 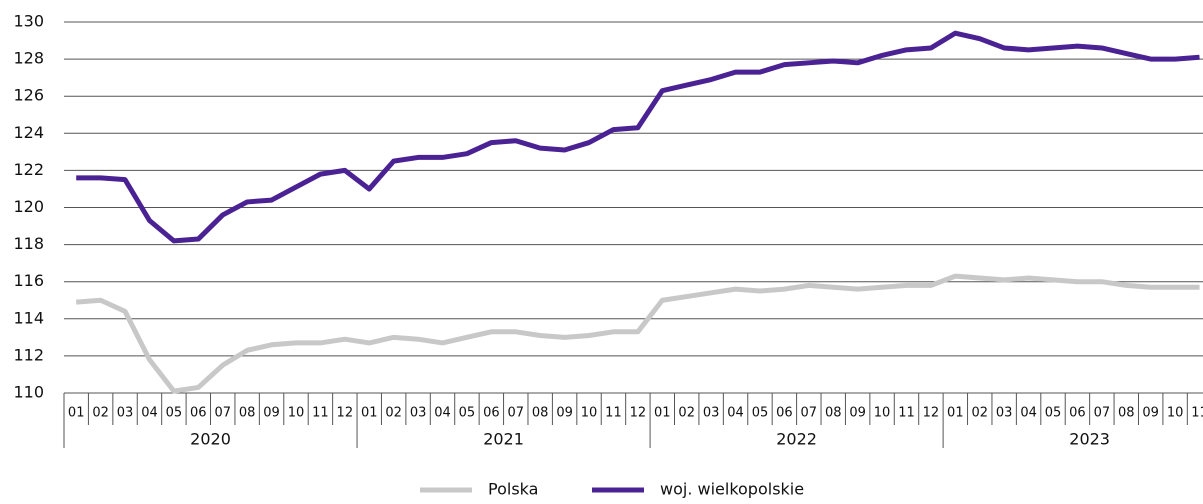 What do you see at coordinates (28, 58) in the screenshot?
I see `y-tick-label: 128` at bounding box center [28, 58].